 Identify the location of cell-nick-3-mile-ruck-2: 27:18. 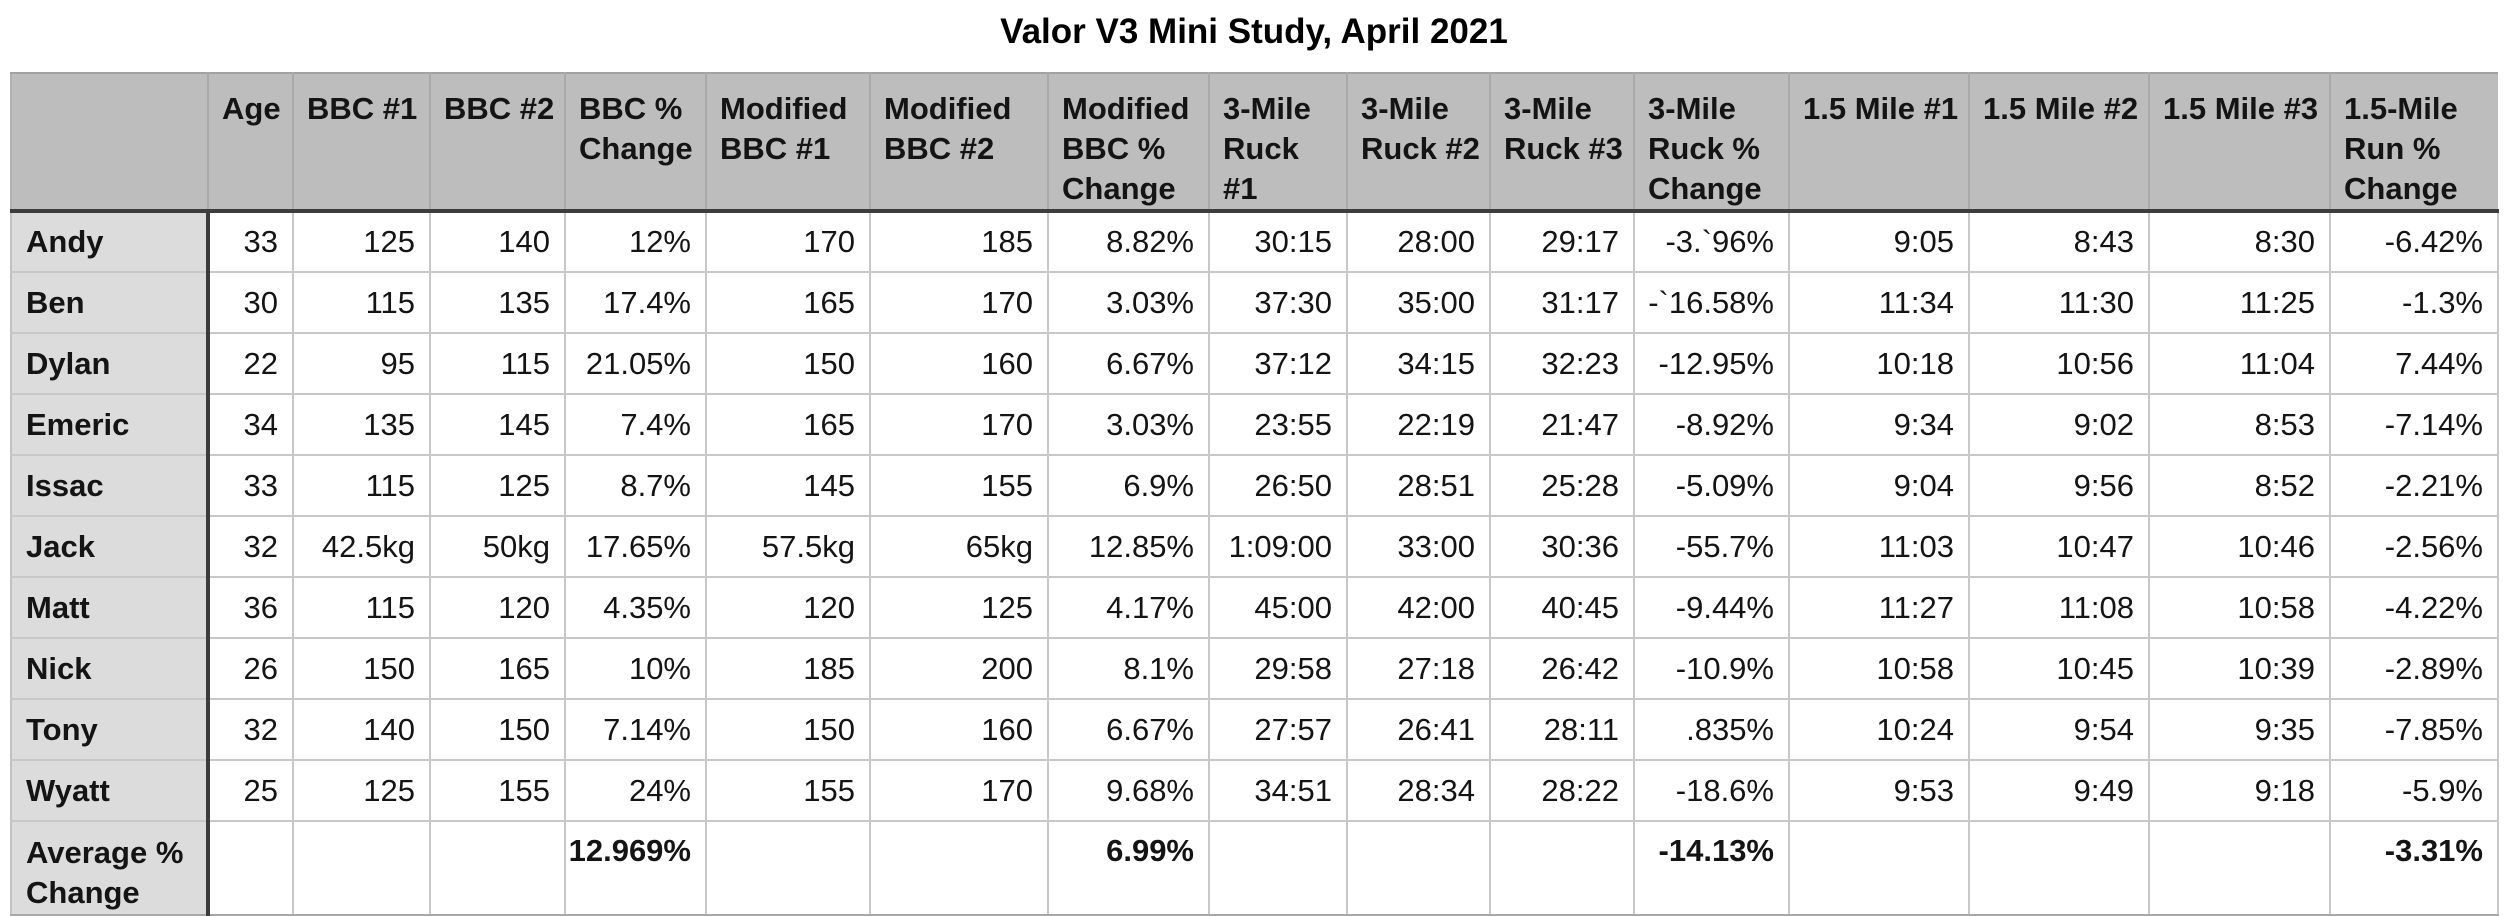
(1419, 669).